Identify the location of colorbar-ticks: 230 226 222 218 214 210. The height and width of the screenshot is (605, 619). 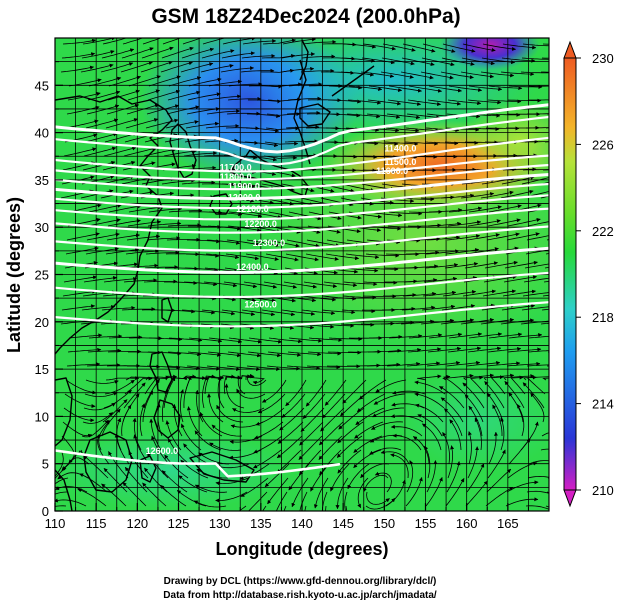
(595, 274).